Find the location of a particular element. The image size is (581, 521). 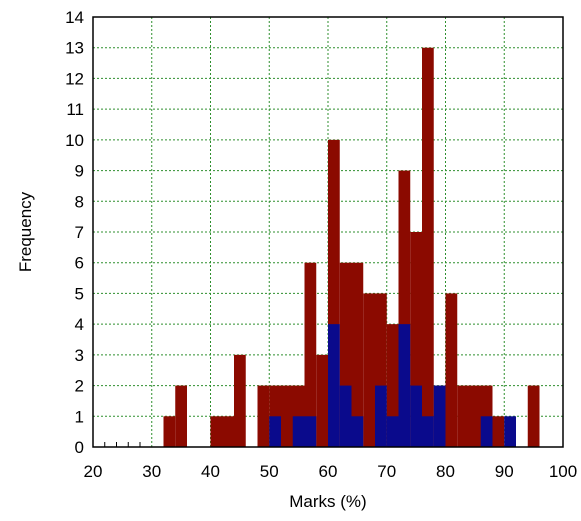

y-tick-label: 2 is located at coordinates (79, 386).